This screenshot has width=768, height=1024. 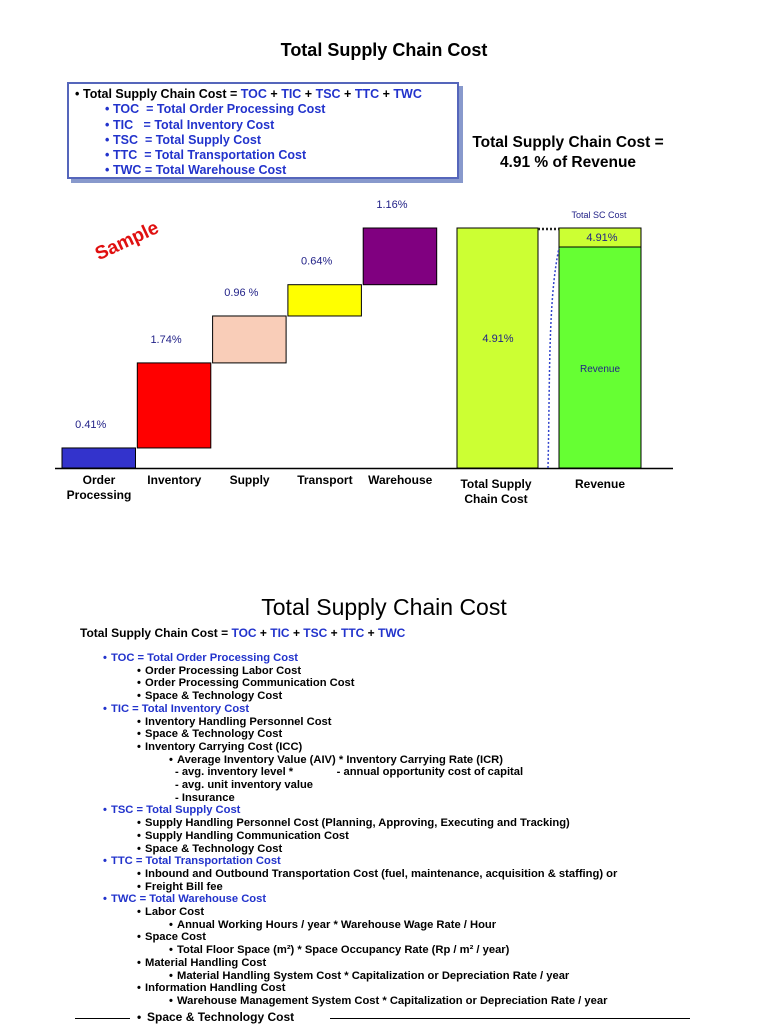 What do you see at coordinates (215, 1017) in the screenshot?
I see `footer: Space & Technology Cost` at bounding box center [215, 1017].